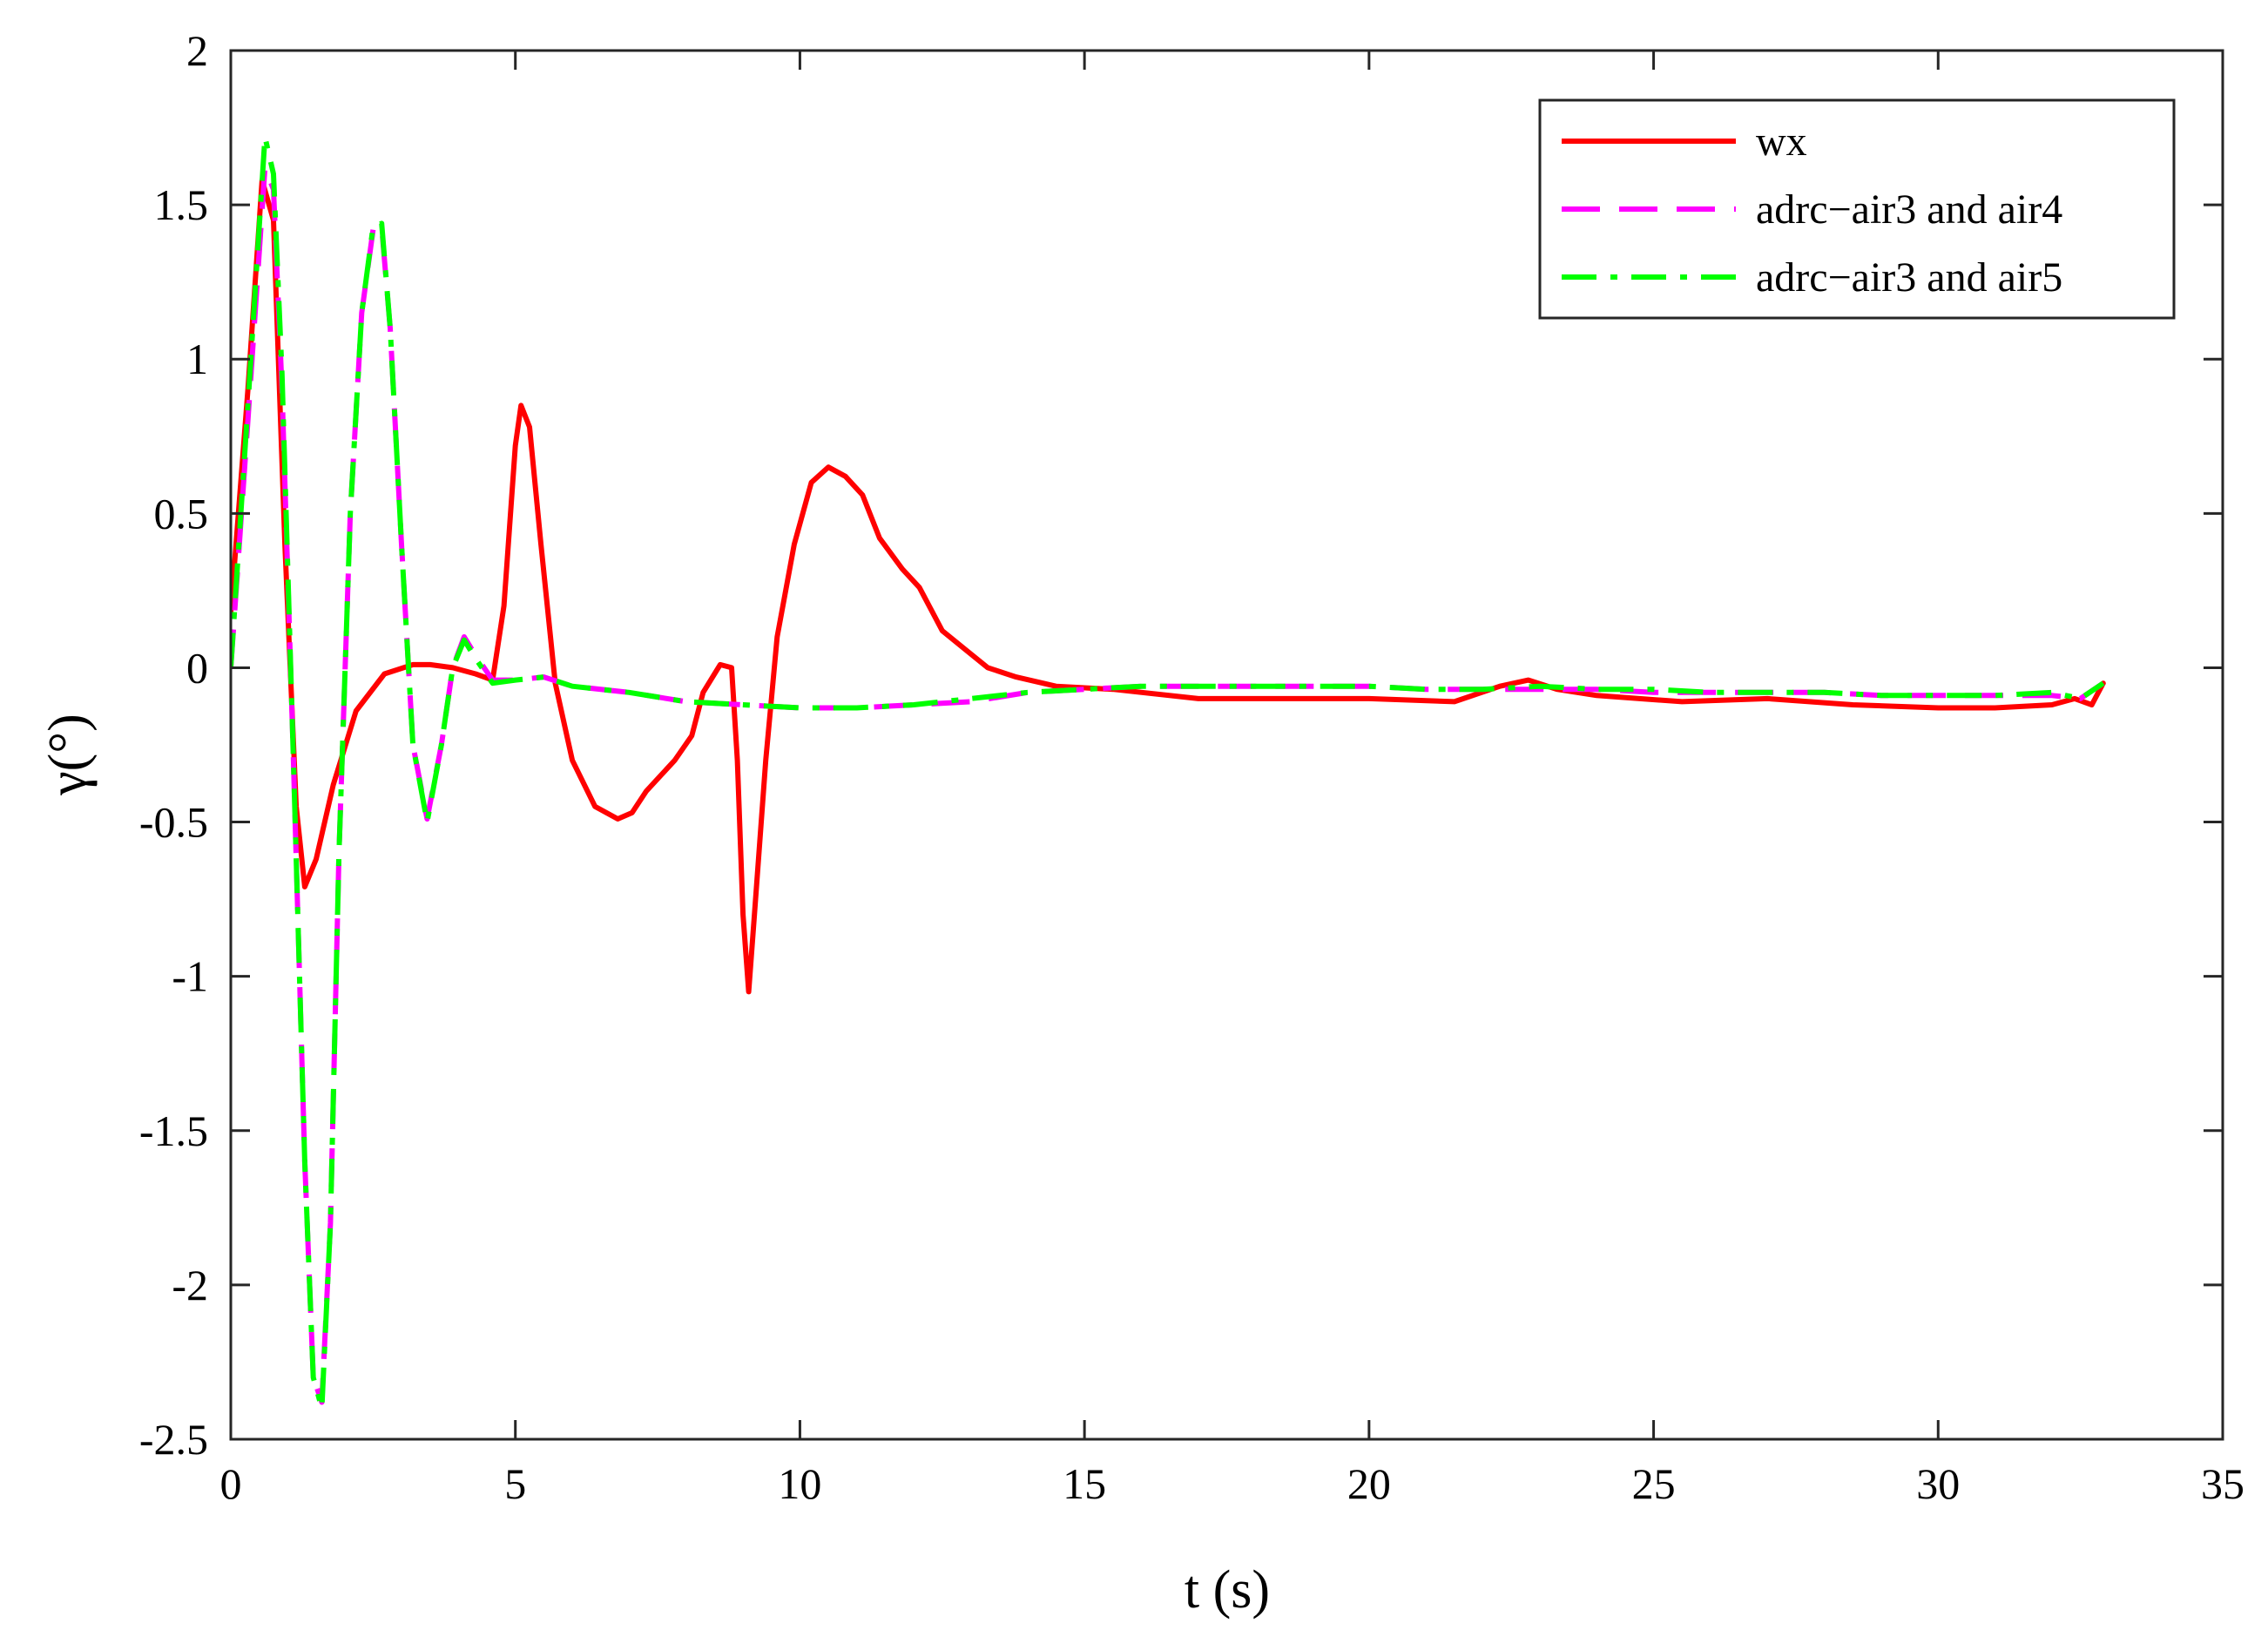  I want to click on x-tick-label: 20, so click(1369, 1483).